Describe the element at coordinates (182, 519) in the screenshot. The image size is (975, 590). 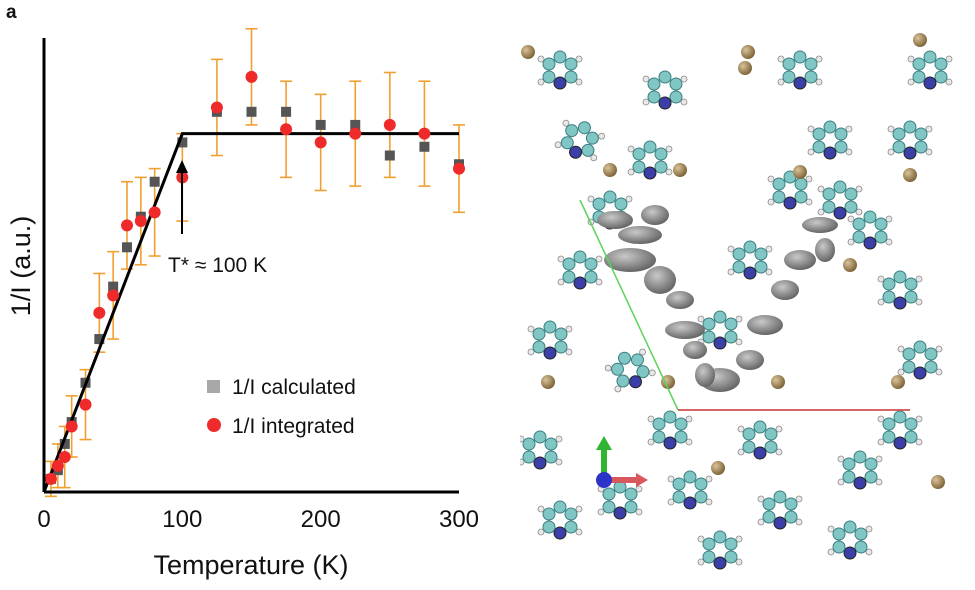
I see `x-tick-label: 100` at that location.